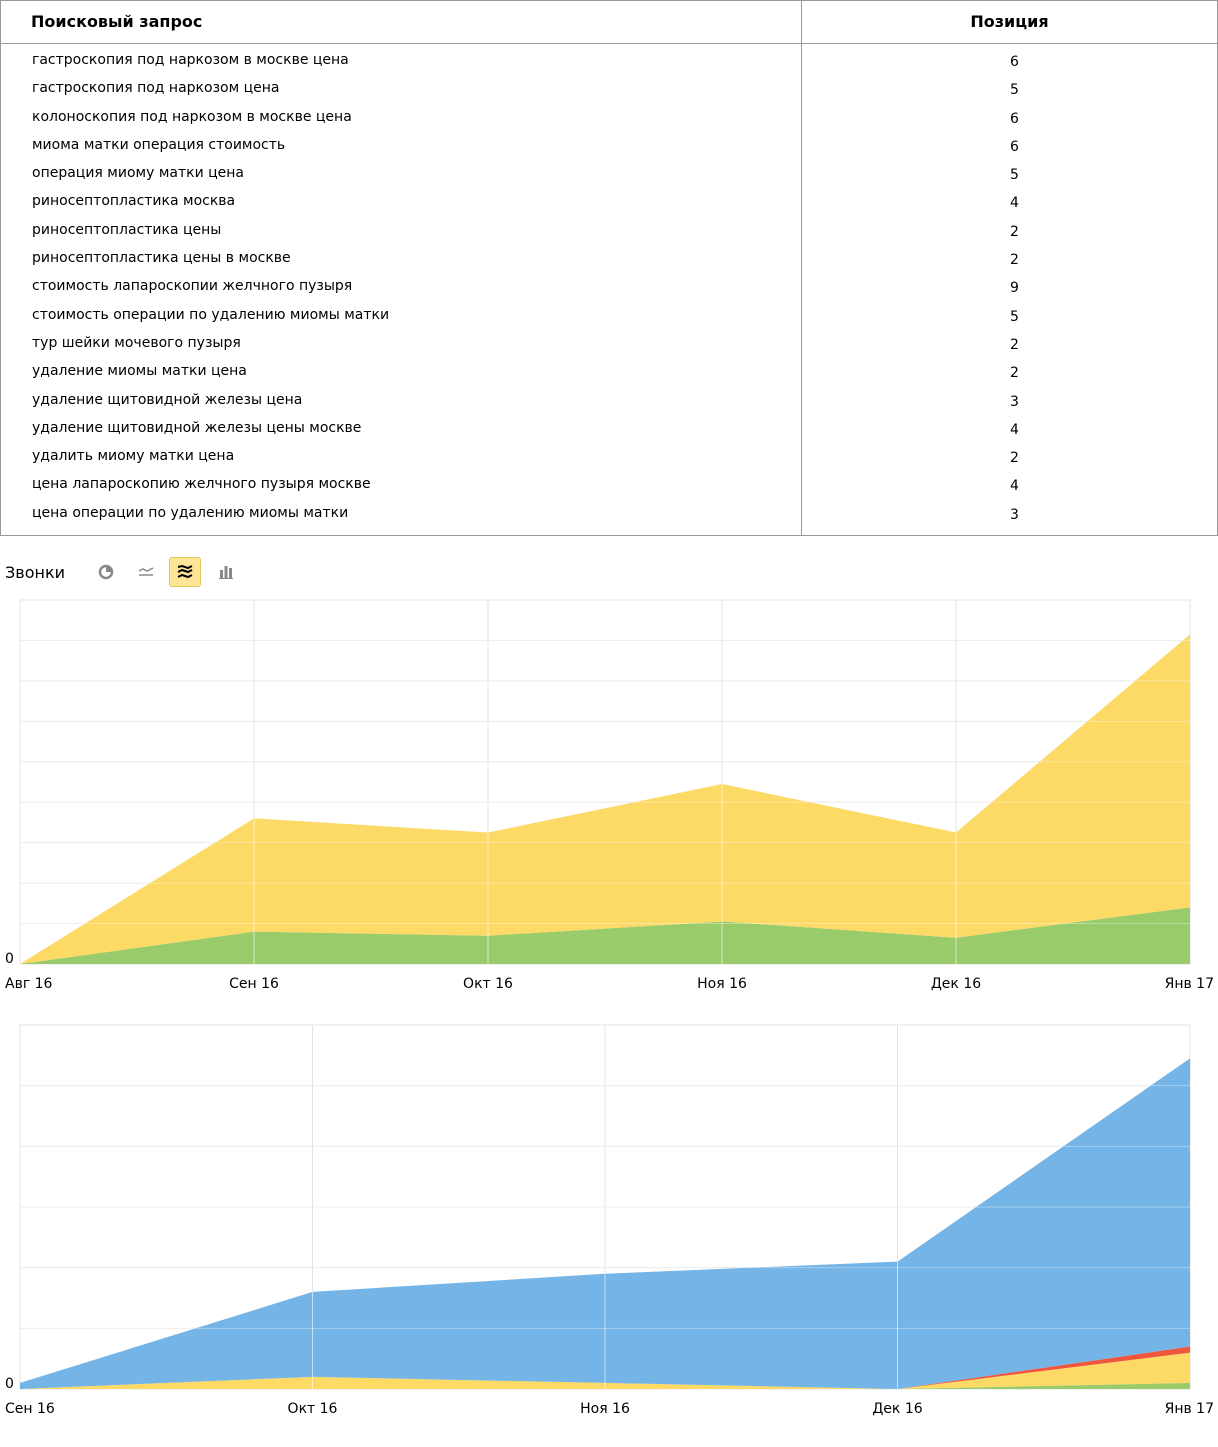 The width and height of the screenshot is (1218, 1447). What do you see at coordinates (136, 342) in the screenshot?
I see `query-cell: тур шейки мочевого пузыря` at bounding box center [136, 342].